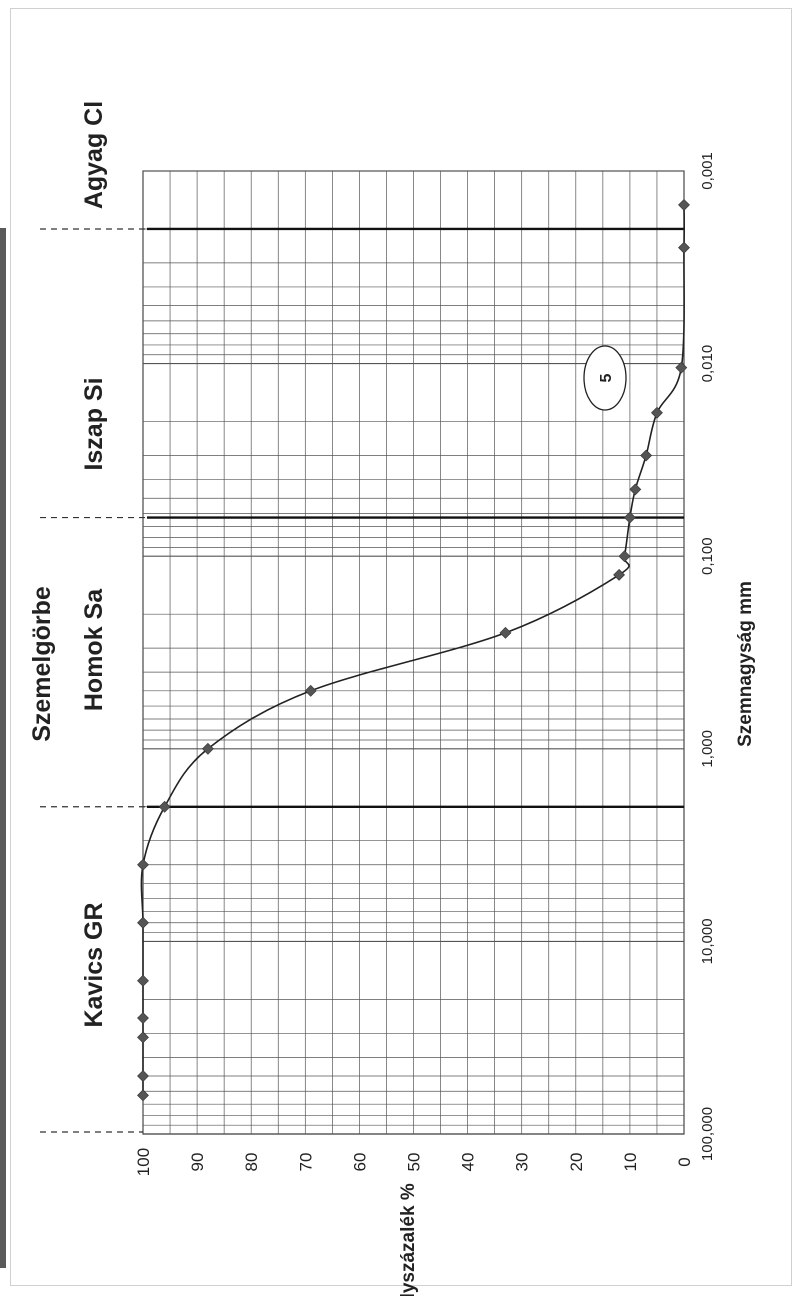 The image size is (803, 1296). I want to click on y-tick-label: 40, so click(468, 1162).